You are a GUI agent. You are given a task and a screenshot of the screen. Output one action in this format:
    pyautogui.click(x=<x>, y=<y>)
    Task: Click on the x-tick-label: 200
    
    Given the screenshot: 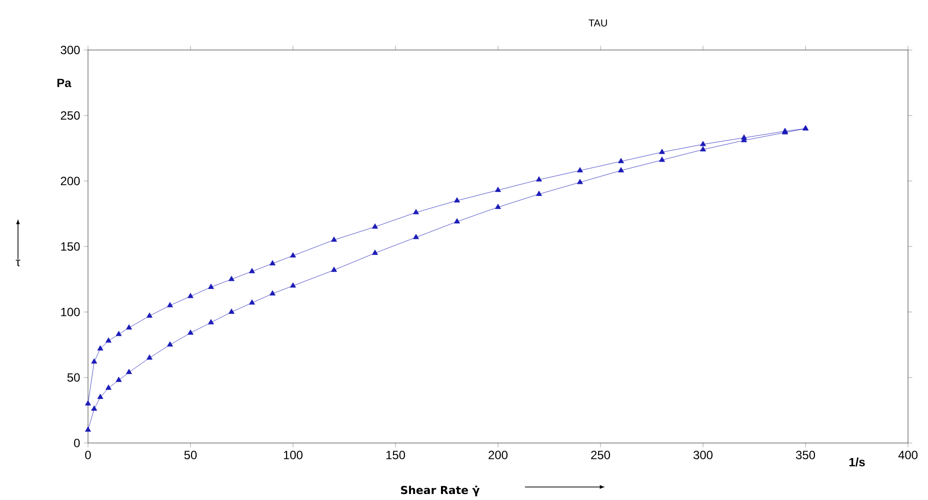 What is the action you would take?
    pyautogui.click(x=498, y=455)
    